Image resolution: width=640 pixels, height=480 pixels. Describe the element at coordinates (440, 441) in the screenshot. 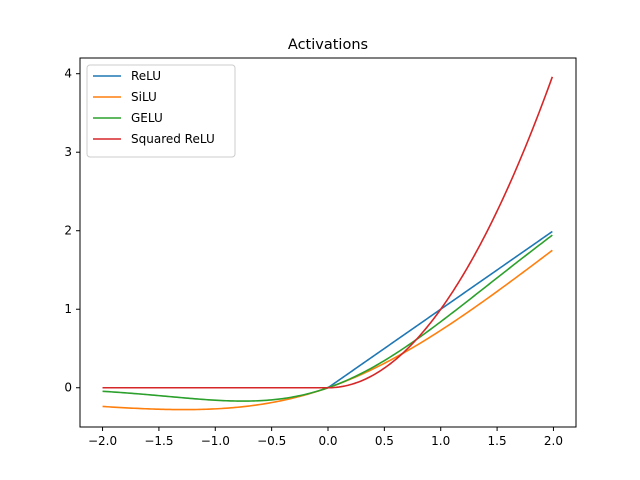

I see `x-tick-label: 1.0` at that location.